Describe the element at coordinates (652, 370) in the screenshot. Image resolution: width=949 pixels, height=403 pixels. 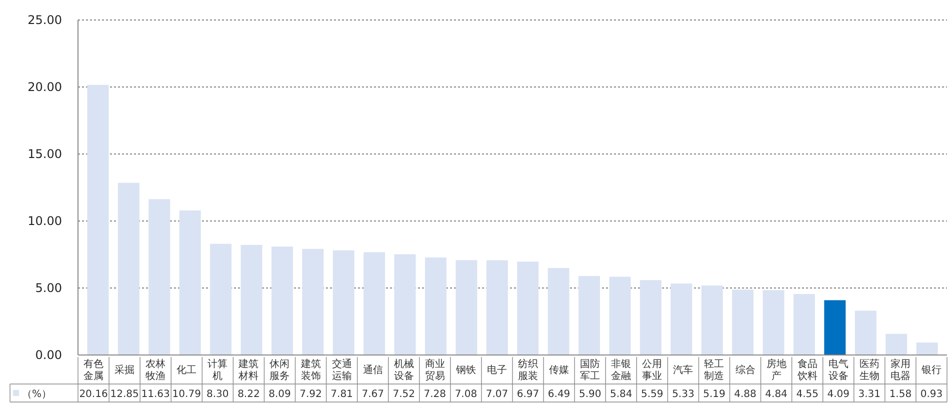
I see `x-tick-label: 公用事业` at that location.